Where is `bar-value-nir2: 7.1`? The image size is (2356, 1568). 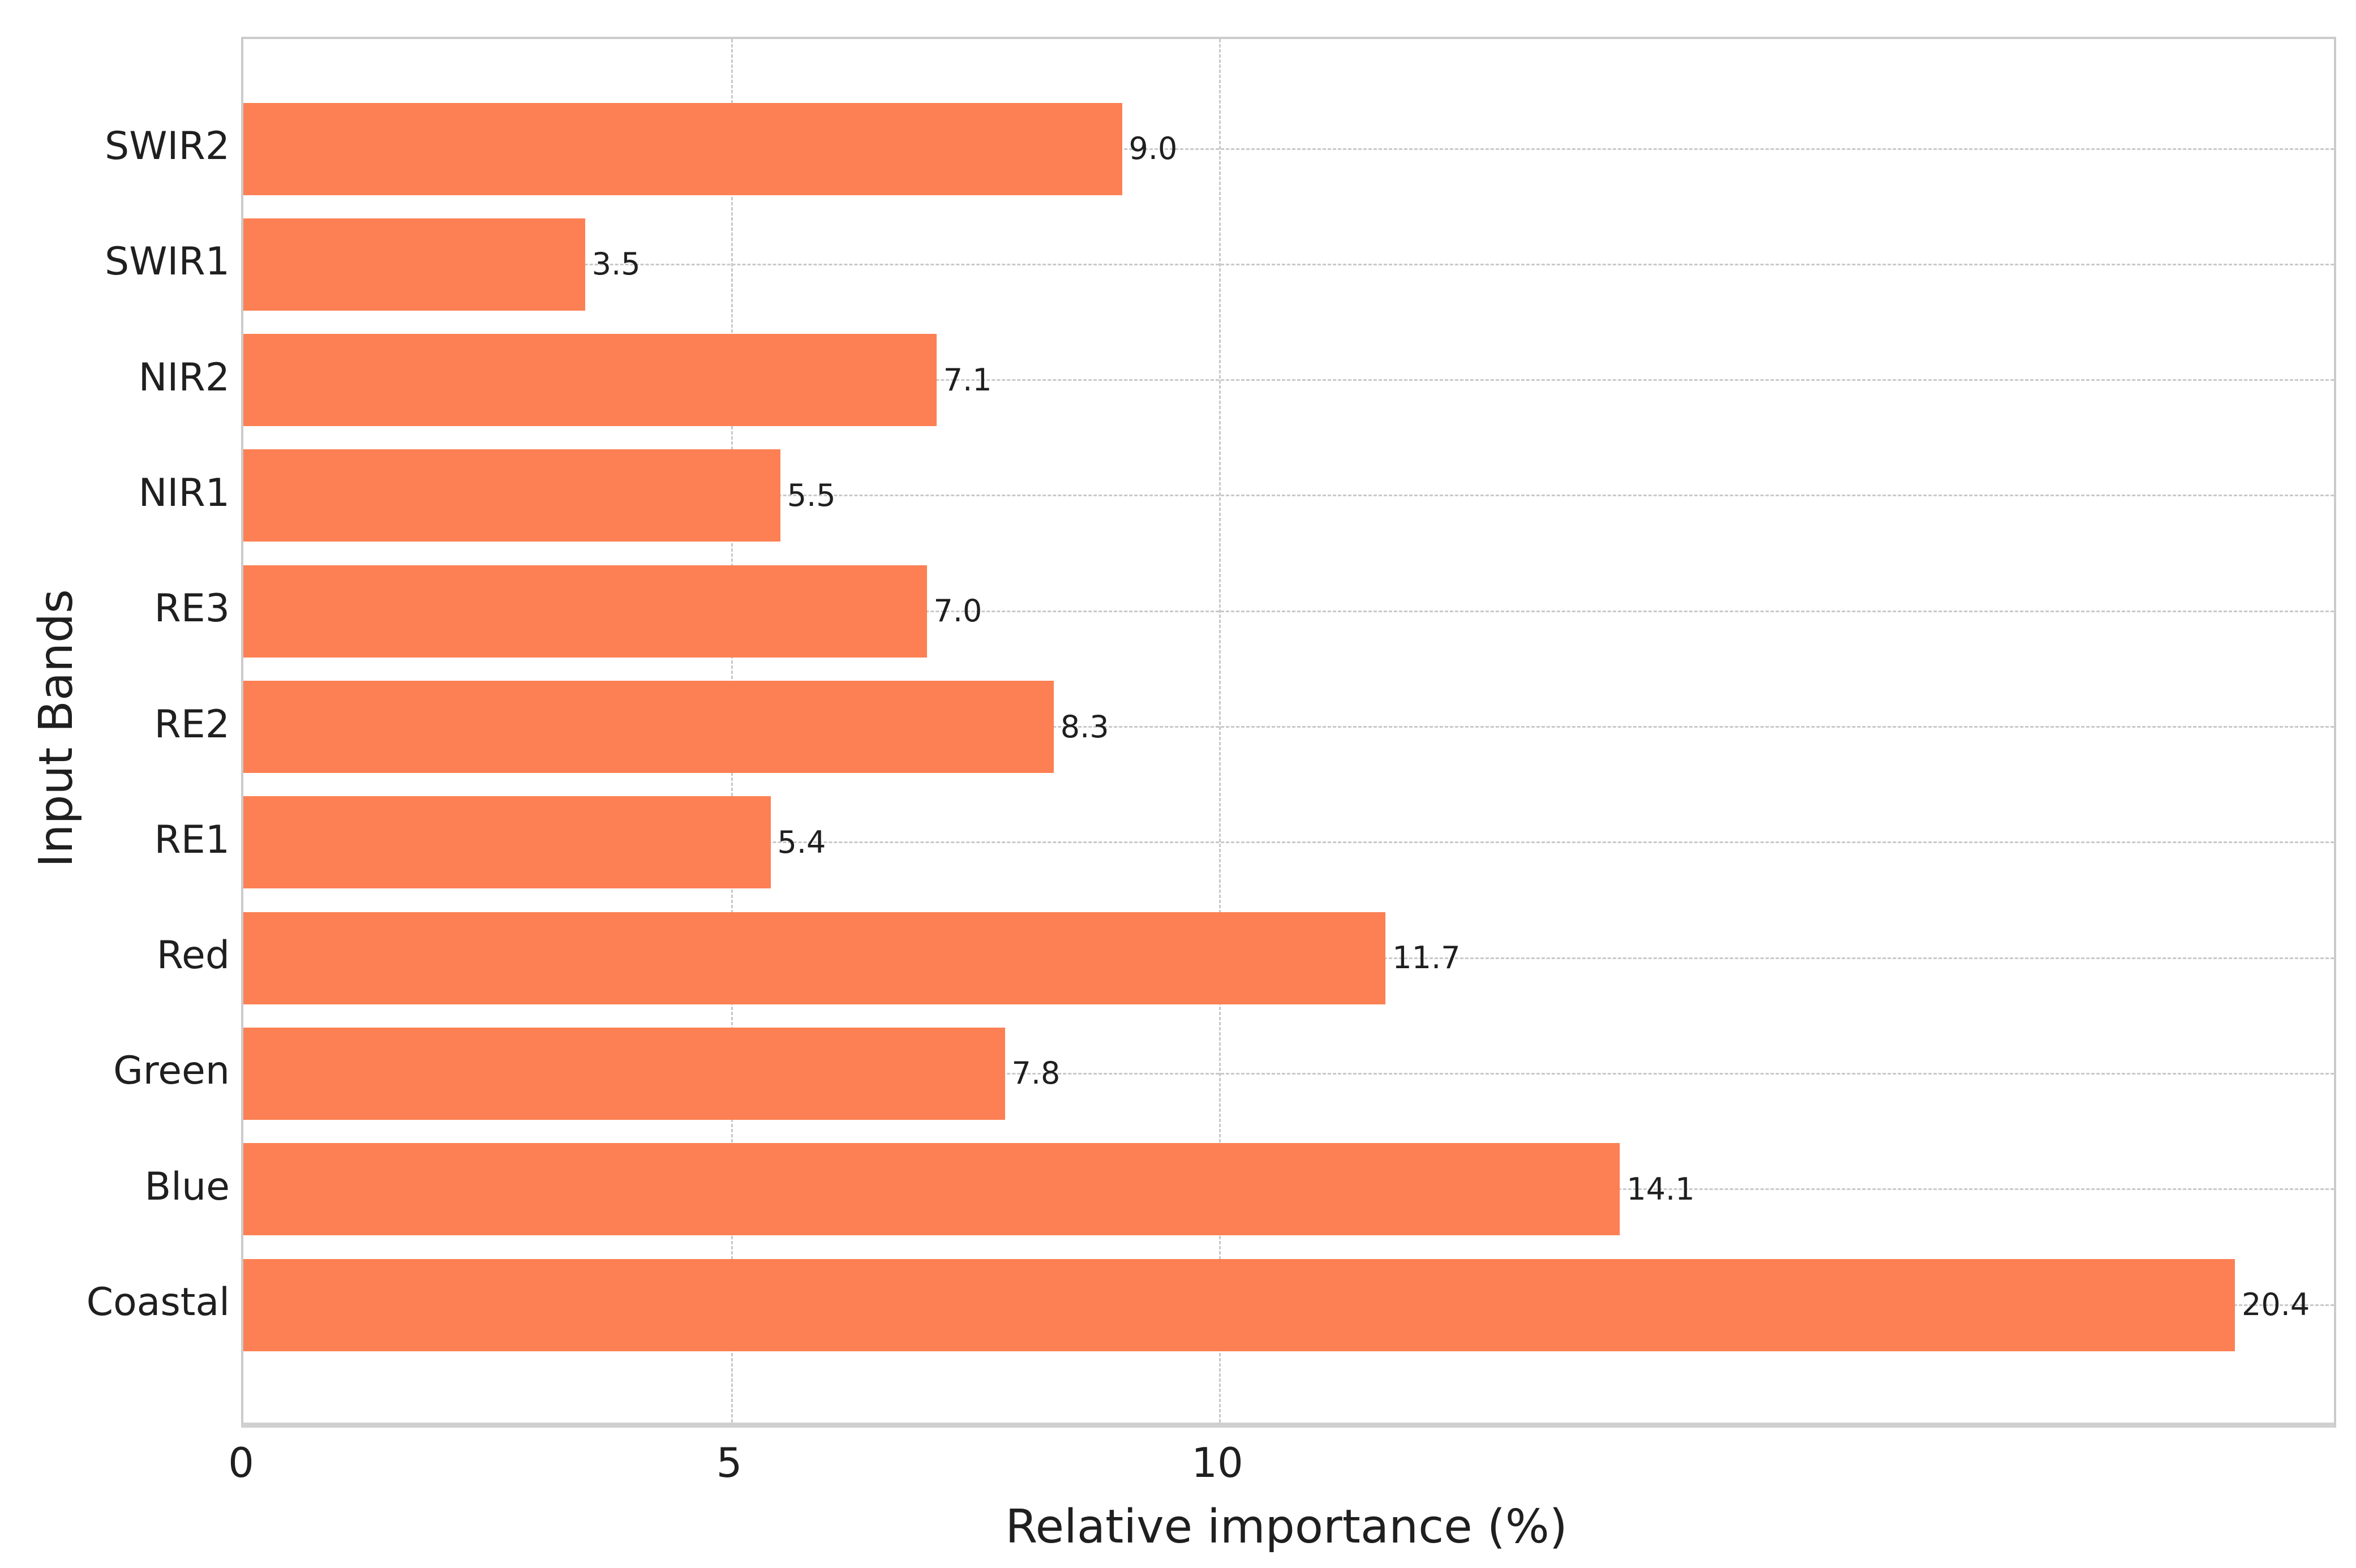 bar-value-nir2: 7.1 is located at coordinates (967, 380).